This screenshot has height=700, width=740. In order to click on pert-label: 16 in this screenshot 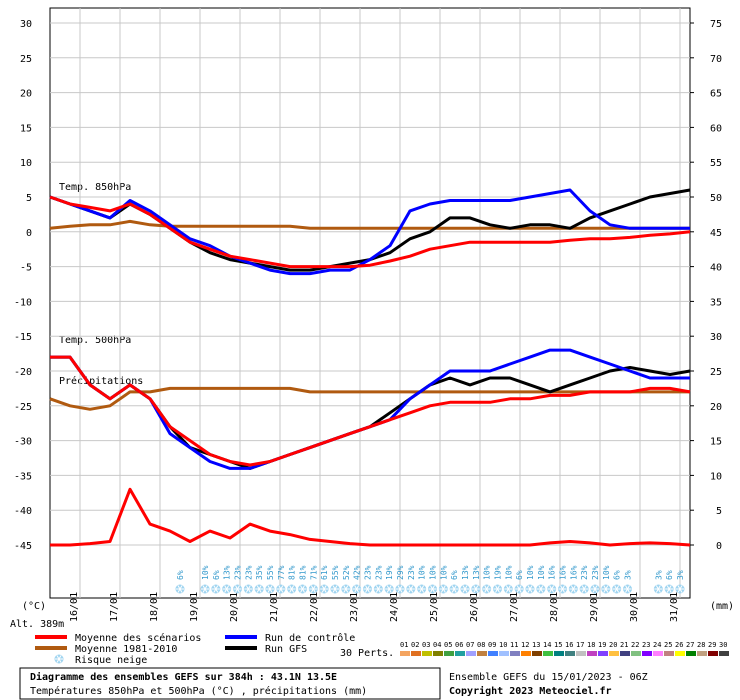, I will do `click(569, 645)`.